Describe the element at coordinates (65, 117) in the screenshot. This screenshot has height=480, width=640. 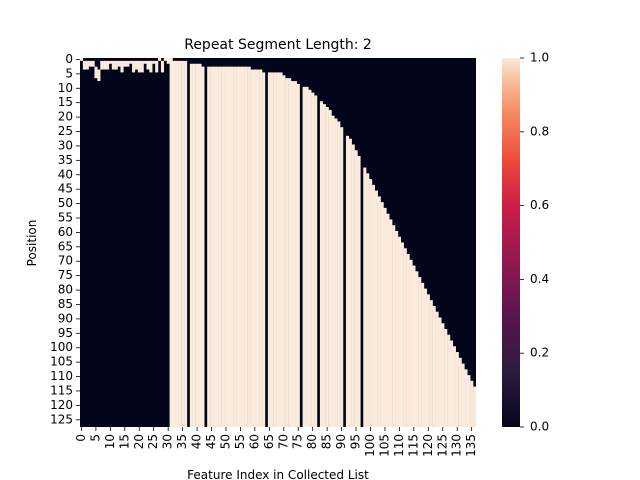
I see `y-tick-label-20: 20` at that location.